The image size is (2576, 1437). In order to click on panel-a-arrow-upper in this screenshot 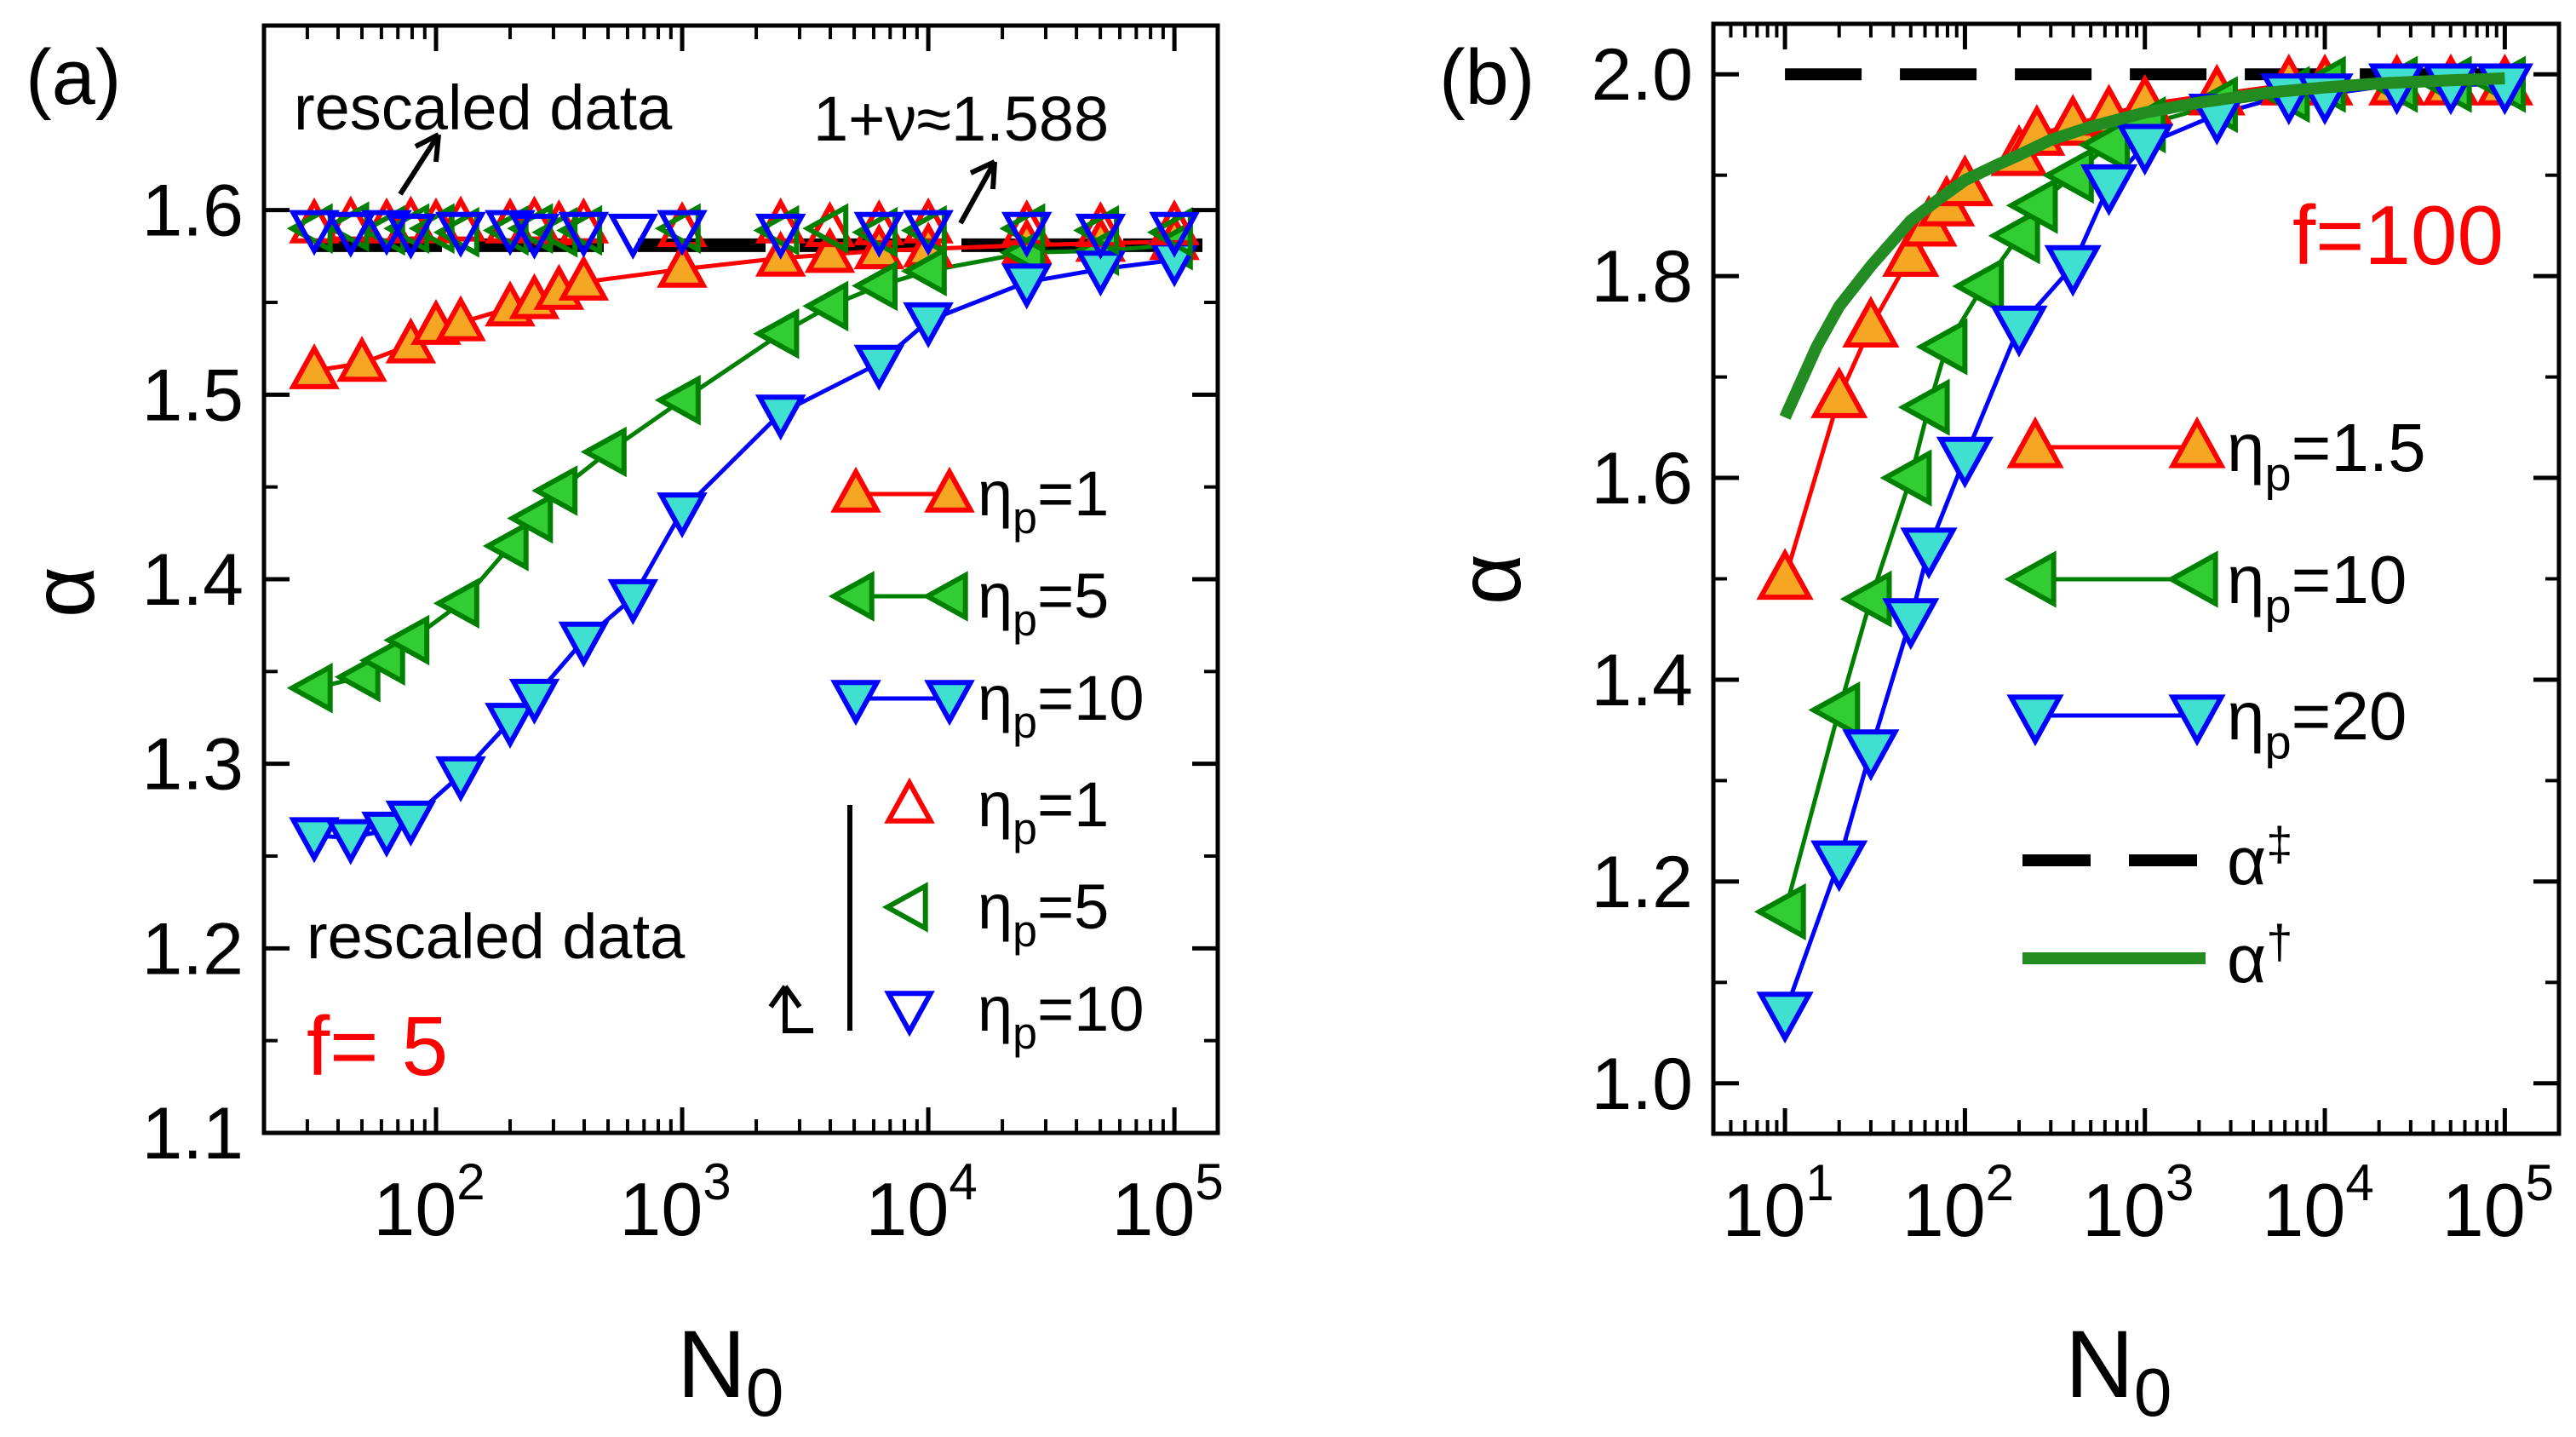, I will do `click(419, 164)`.